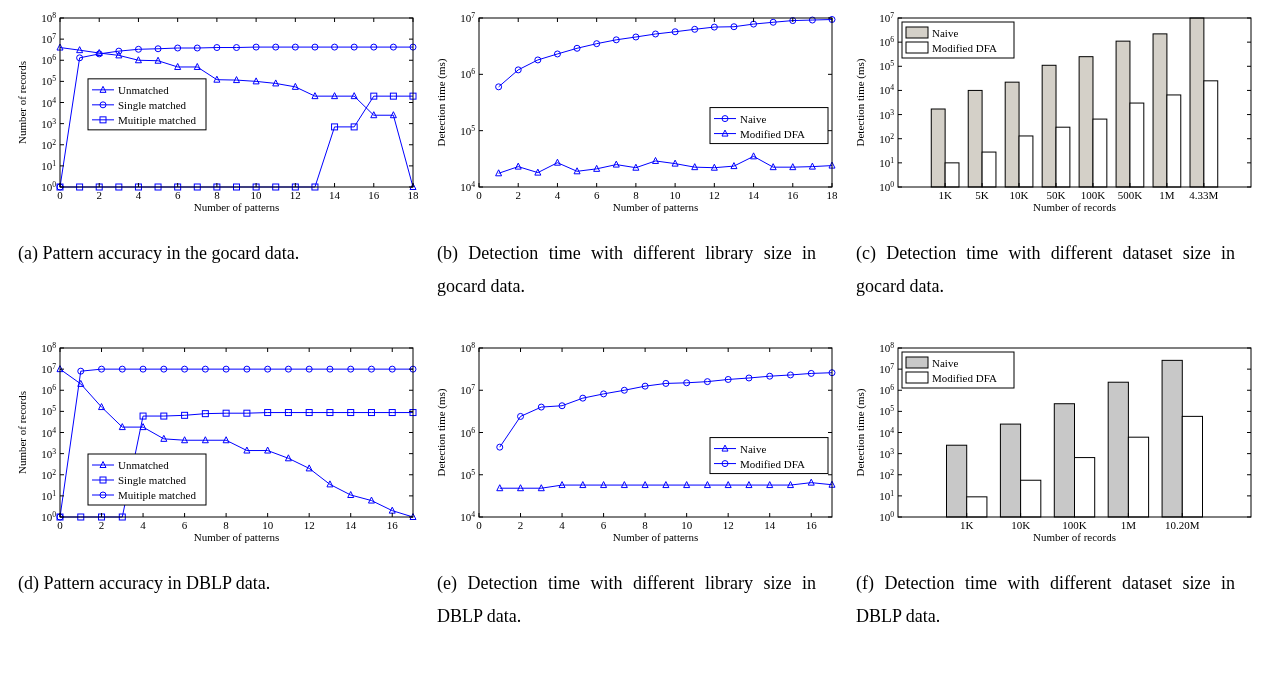 This screenshot has height=680, width=1277. What do you see at coordinates (1130, 195) in the screenshot?
I see `x-tick-label: 500K` at bounding box center [1130, 195].